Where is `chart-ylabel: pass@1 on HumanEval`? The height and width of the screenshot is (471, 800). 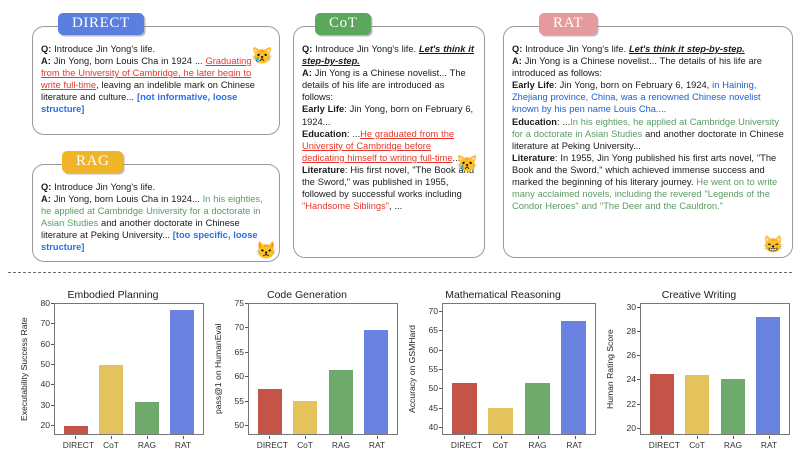
chart-ylabel: pass@1 on HumanEval is located at coordinates (218, 369).